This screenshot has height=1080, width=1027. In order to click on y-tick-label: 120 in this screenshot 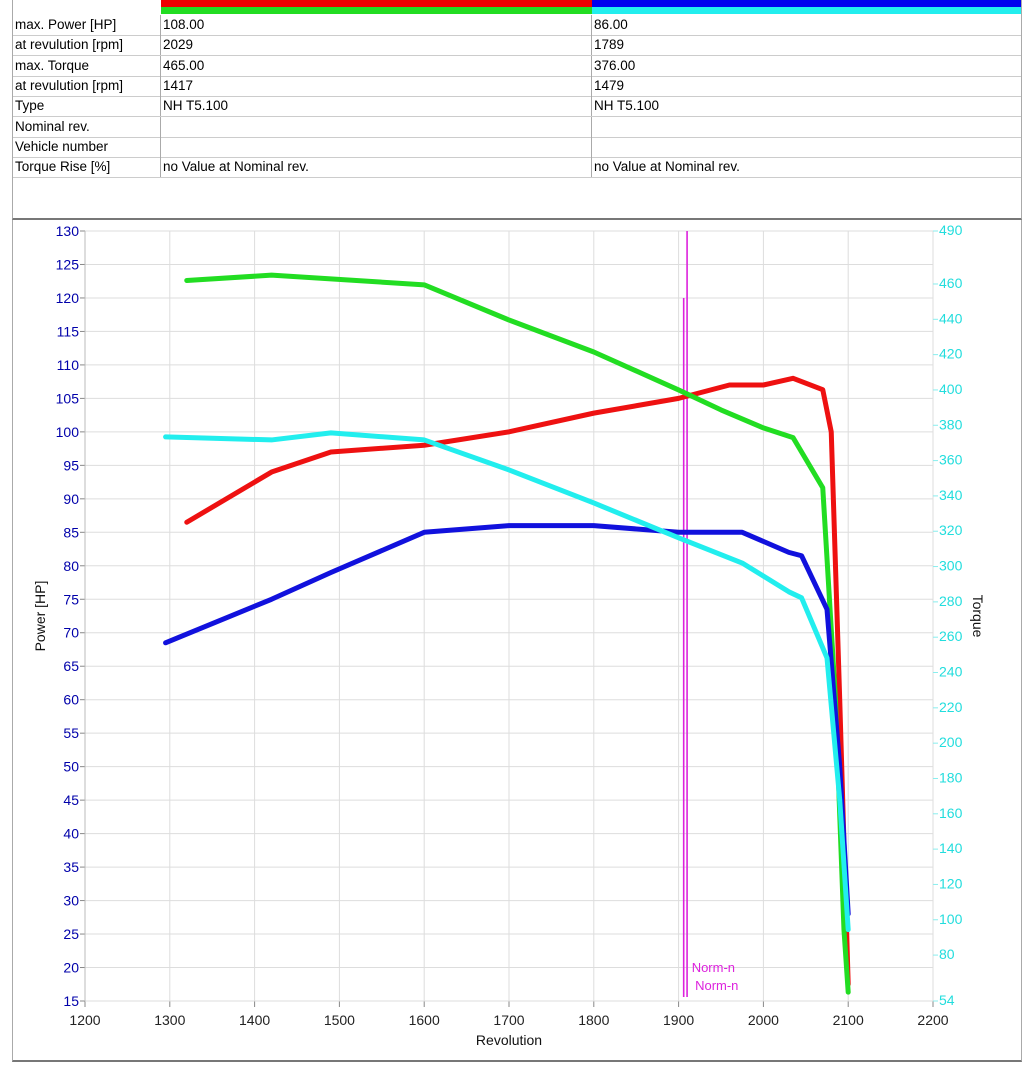, I will do `click(68, 298)`.